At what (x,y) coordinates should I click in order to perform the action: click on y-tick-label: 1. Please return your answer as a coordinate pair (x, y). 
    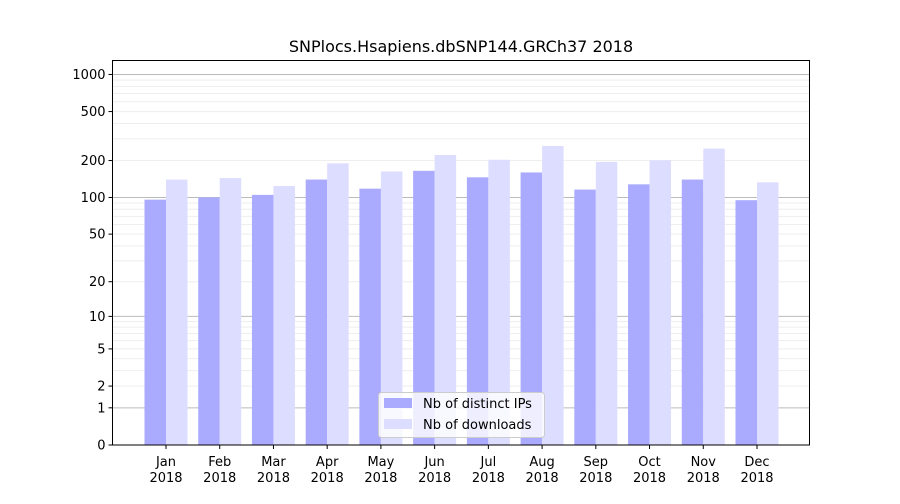
    Looking at the image, I should click on (101, 408).